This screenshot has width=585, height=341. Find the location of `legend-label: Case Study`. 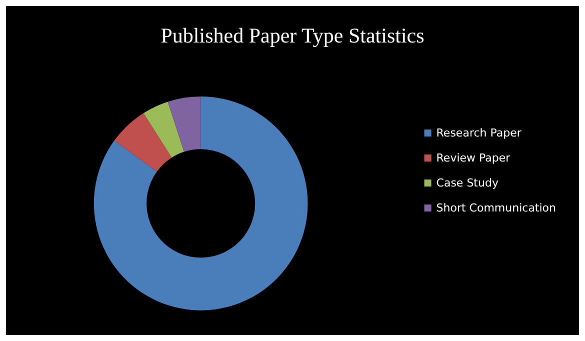

legend-label: Case Study is located at coordinates (467, 183).